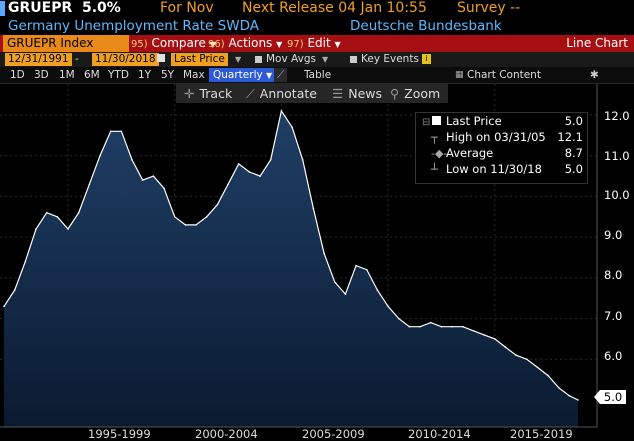 This screenshot has height=441, width=634. Describe the element at coordinates (216, 93) in the screenshot. I see `track-label: Track` at that location.